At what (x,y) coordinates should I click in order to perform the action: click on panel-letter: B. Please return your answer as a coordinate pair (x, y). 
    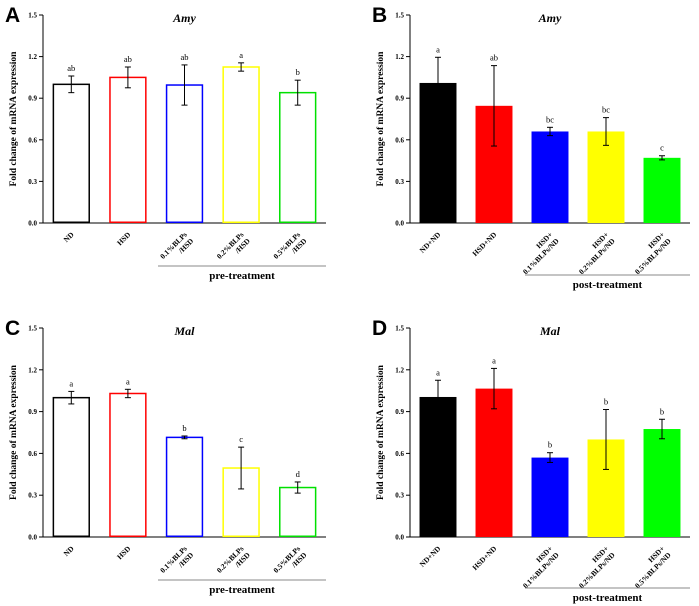
    Looking at the image, I should click on (379, 15).